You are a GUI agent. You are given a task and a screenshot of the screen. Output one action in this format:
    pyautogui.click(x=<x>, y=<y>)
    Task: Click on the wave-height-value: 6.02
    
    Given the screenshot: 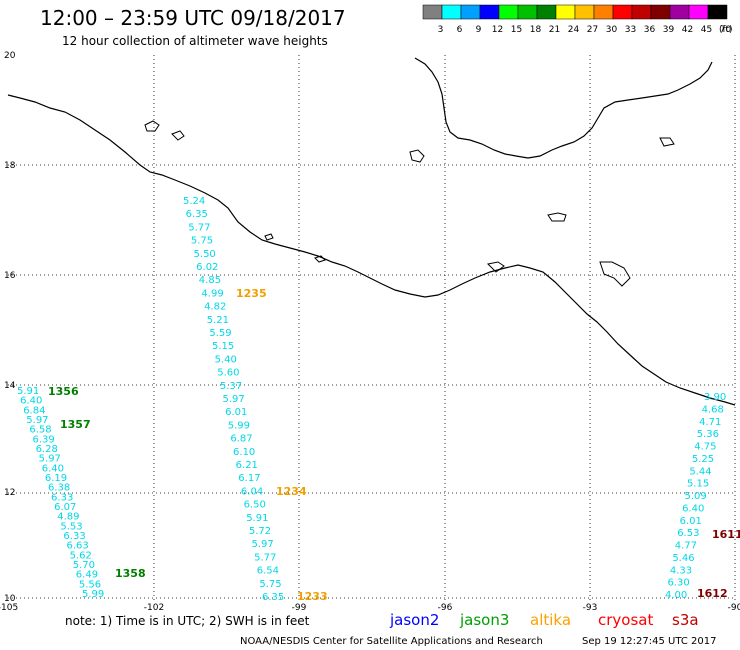 What is the action you would take?
    pyautogui.click(x=207, y=267)
    